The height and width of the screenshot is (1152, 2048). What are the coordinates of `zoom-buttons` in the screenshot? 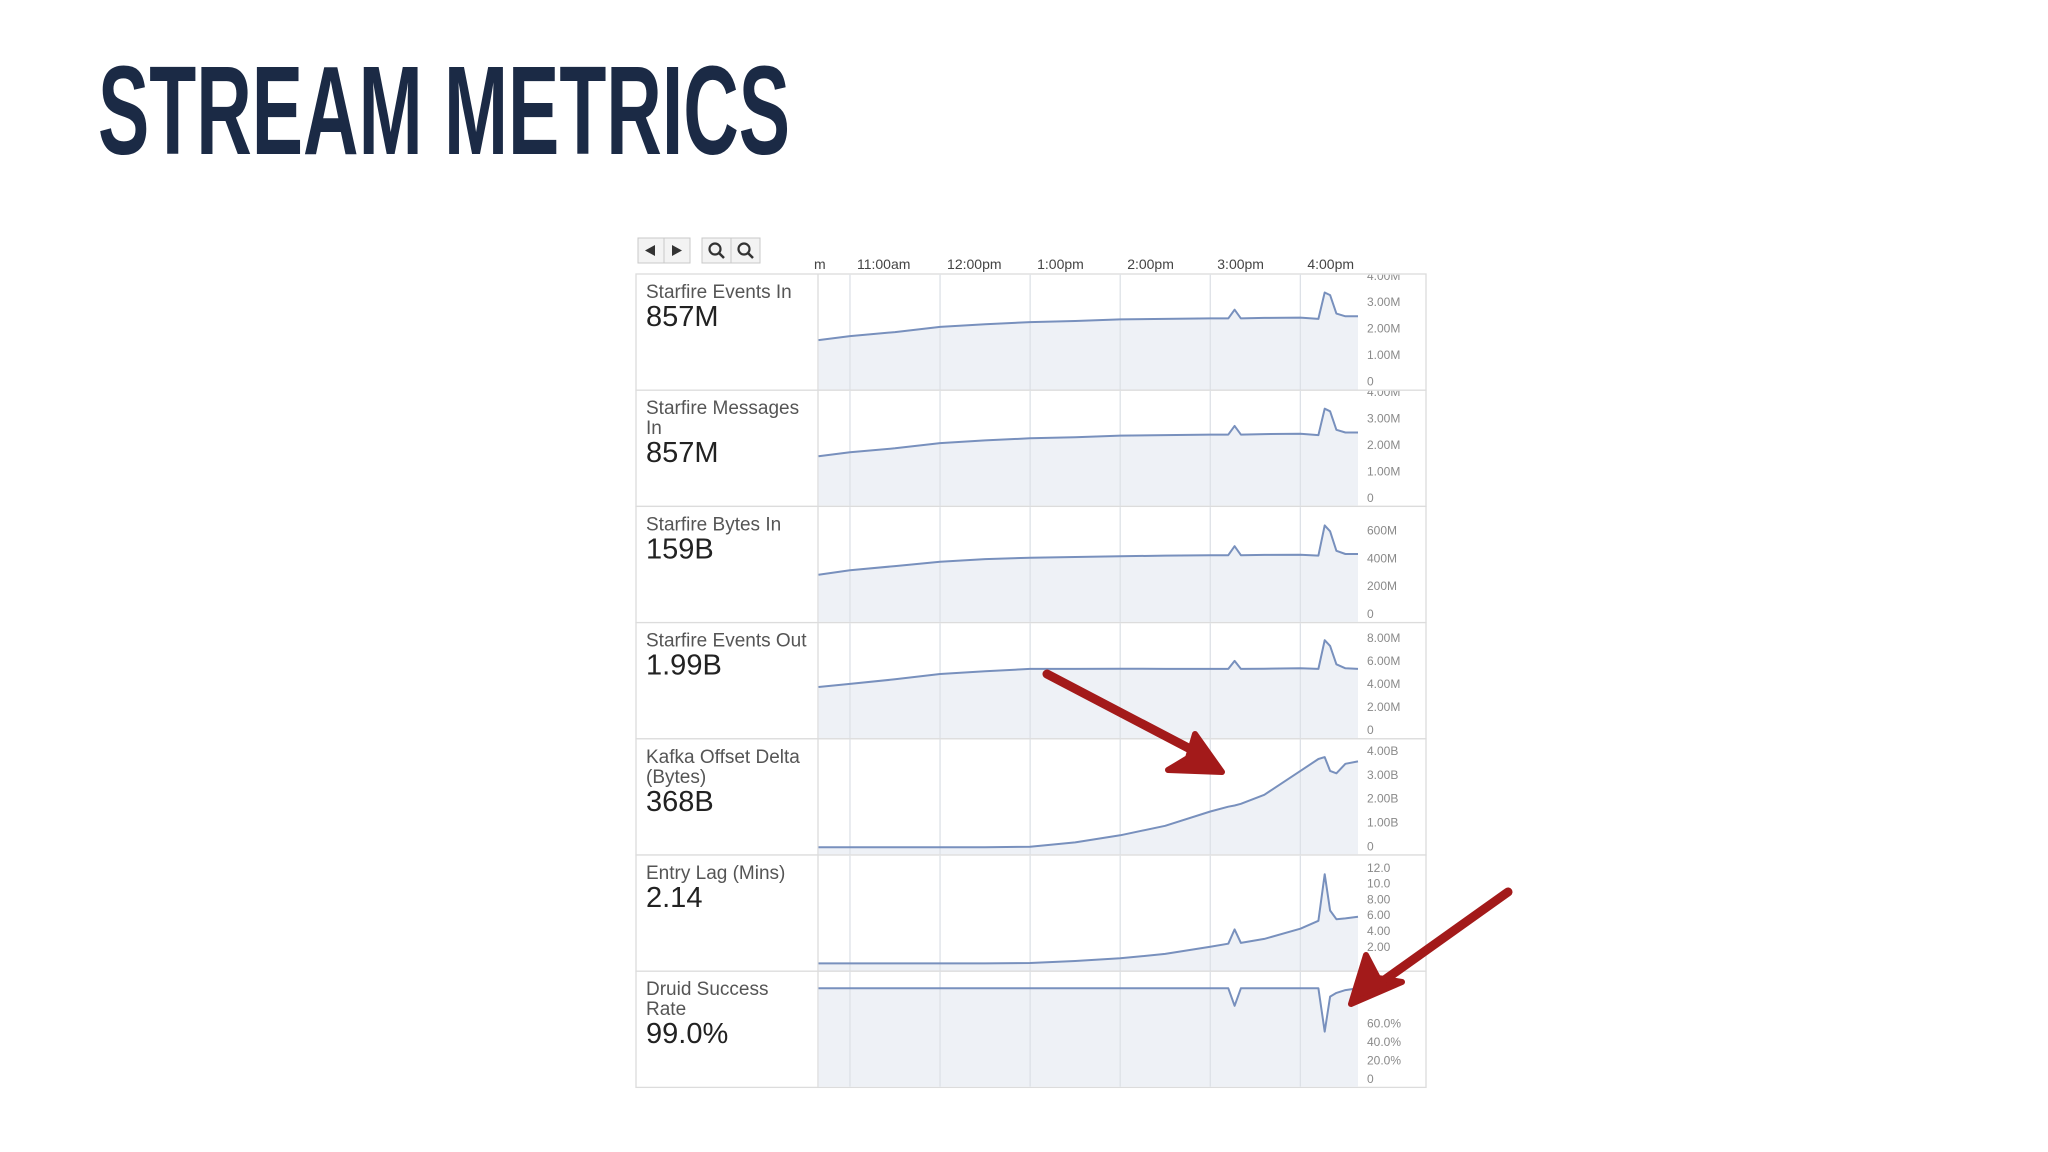 It's located at (731, 250).